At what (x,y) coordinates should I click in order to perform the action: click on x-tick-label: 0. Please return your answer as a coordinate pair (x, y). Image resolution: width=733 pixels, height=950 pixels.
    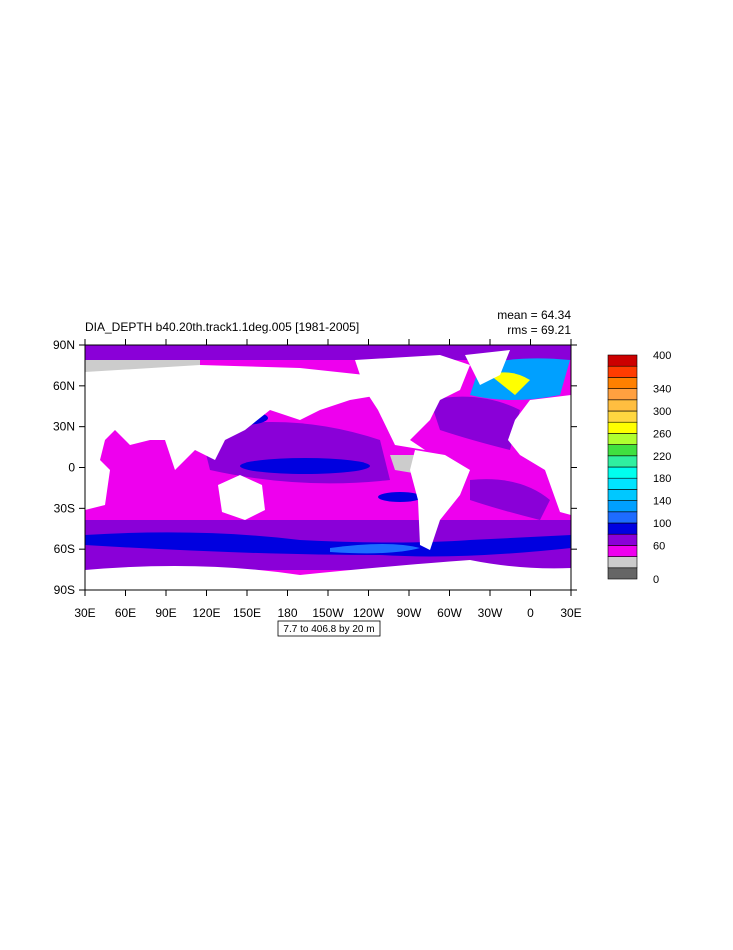
    Looking at the image, I should click on (530, 613).